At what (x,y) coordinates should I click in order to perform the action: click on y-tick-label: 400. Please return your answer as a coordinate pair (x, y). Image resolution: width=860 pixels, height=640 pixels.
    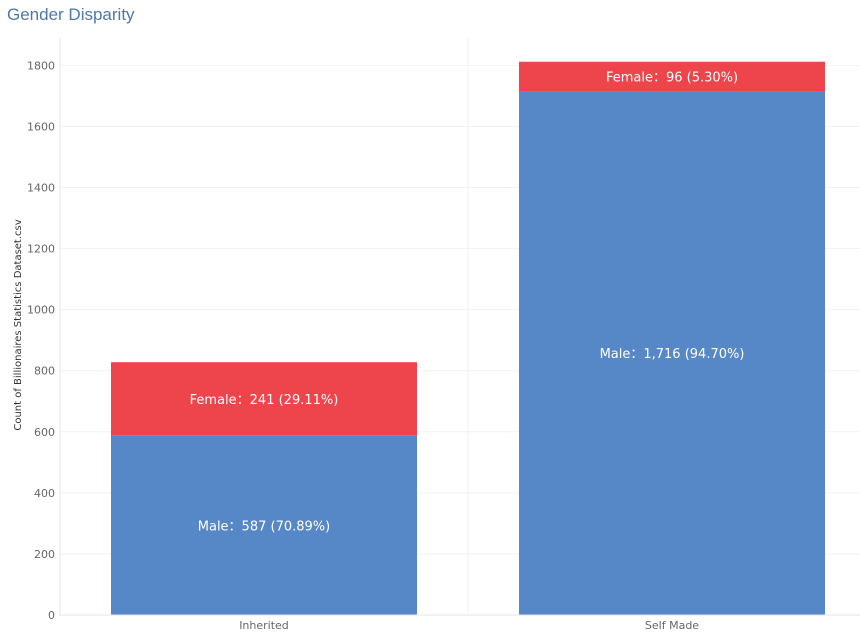
    Looking at the image, I should click on (44, 493).